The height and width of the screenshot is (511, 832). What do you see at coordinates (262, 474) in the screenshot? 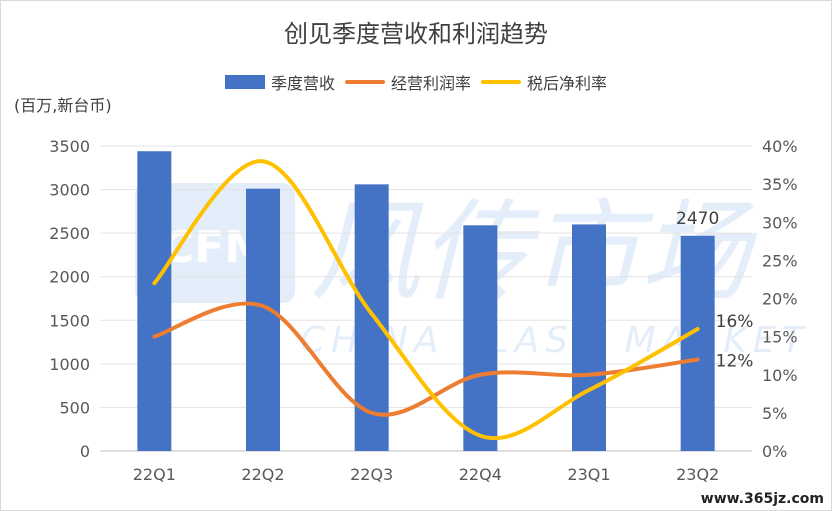
I see `x-axis-tick-label: 22Q2` at bounding box center [262, 474].